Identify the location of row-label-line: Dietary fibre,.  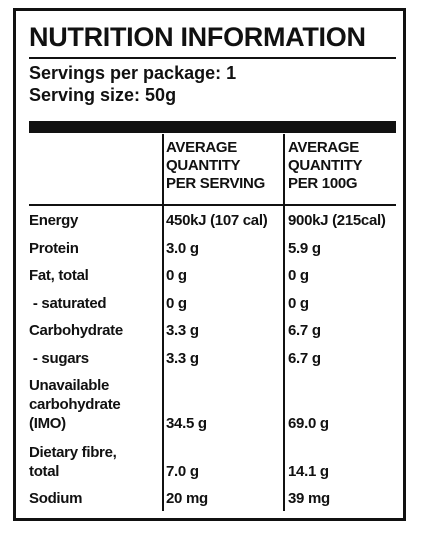
(73, 452).